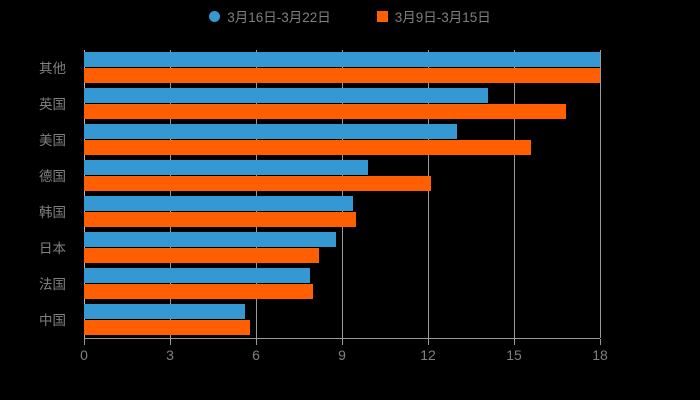 Image resolution: width=700 pixels, height=400 pixels. I want to click on y-axis-label-8: 中国, so click(52, 320).